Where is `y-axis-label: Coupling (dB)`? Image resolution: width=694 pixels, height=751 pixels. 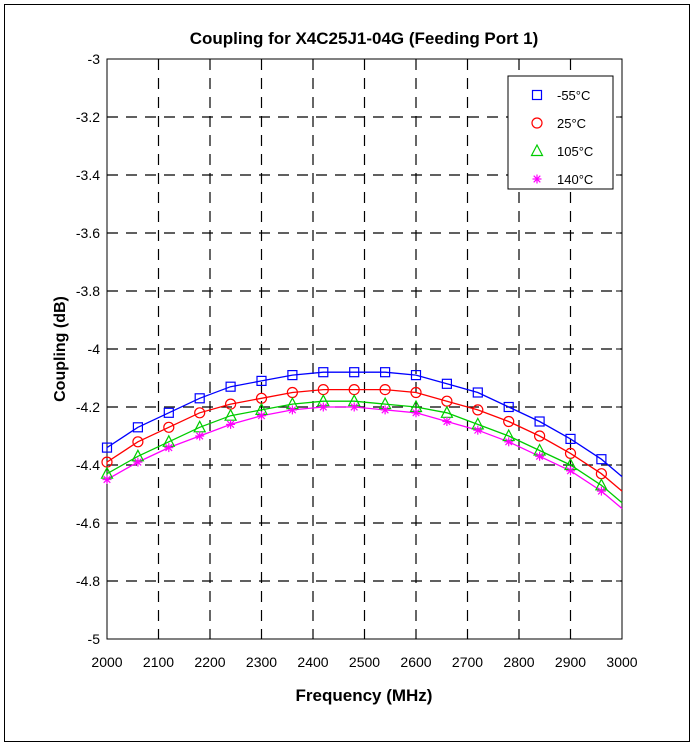 y-axis-label: Coupling (dB) is located at coordinates (60, 349).